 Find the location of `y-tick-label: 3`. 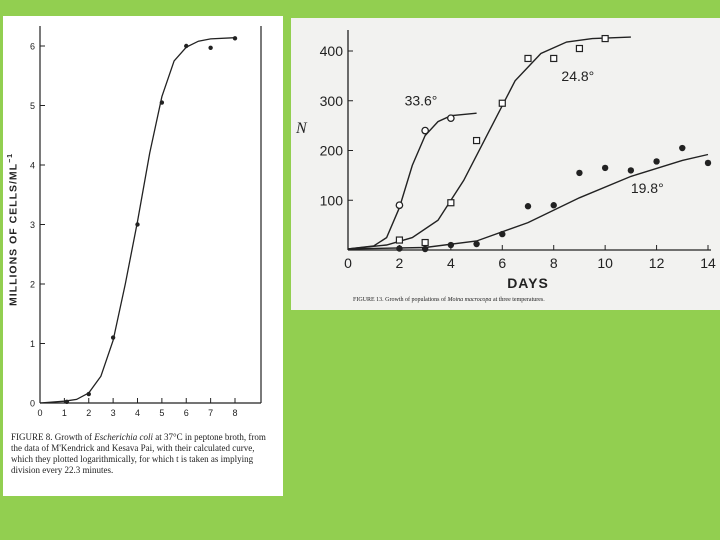

y-tick-label: 3 is located at coordinates (32, 225).